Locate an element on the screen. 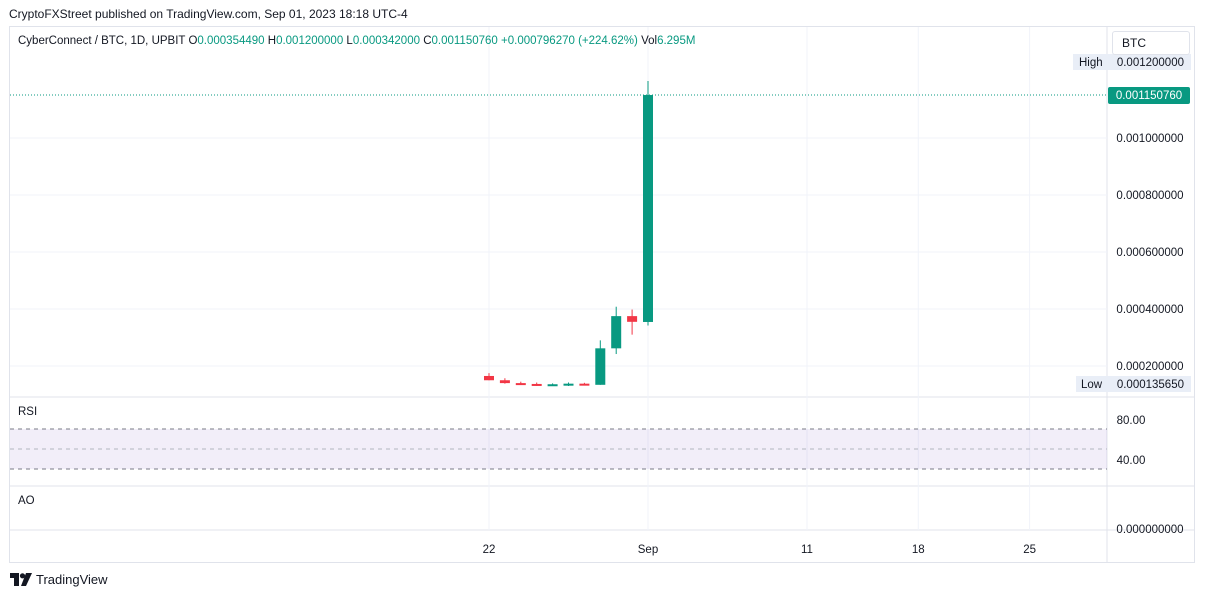 Image resolution: width=1205 pixels, height=598 pixels. price-tick-label: 0.000400000 is located at coordinates (1149, 310).